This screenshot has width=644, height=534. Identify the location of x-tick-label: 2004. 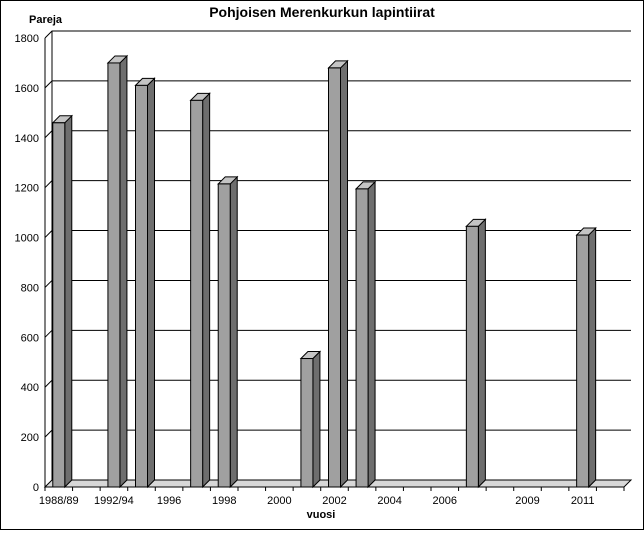
(389, 501).